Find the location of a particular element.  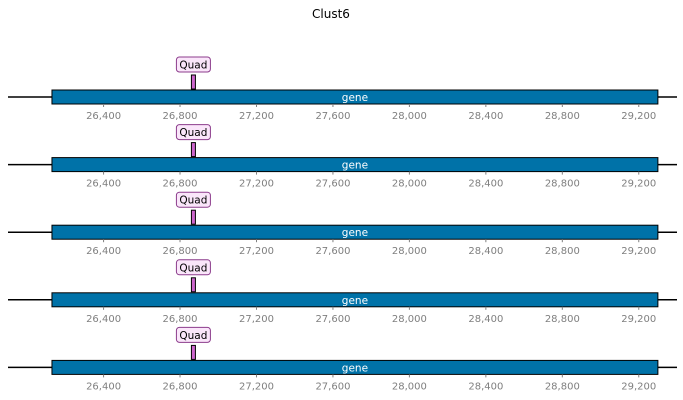

chart-title: Clust6 is located at coordinates (331, 14).